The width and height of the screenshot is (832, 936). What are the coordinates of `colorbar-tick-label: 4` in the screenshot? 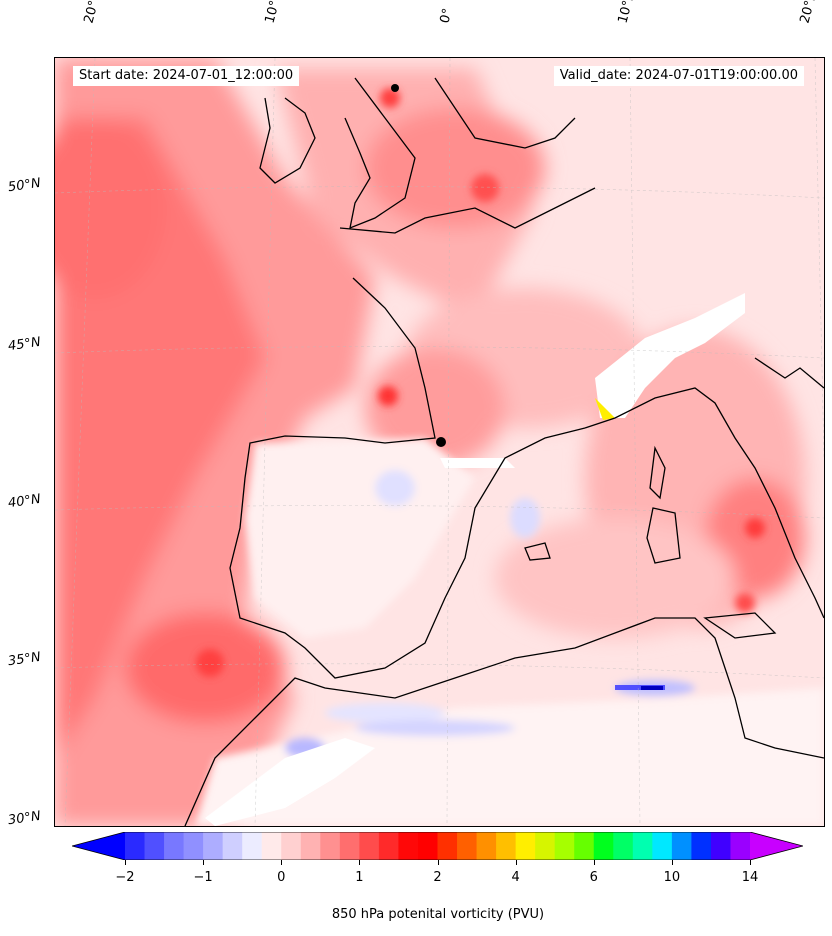 It's located at (515, 877).